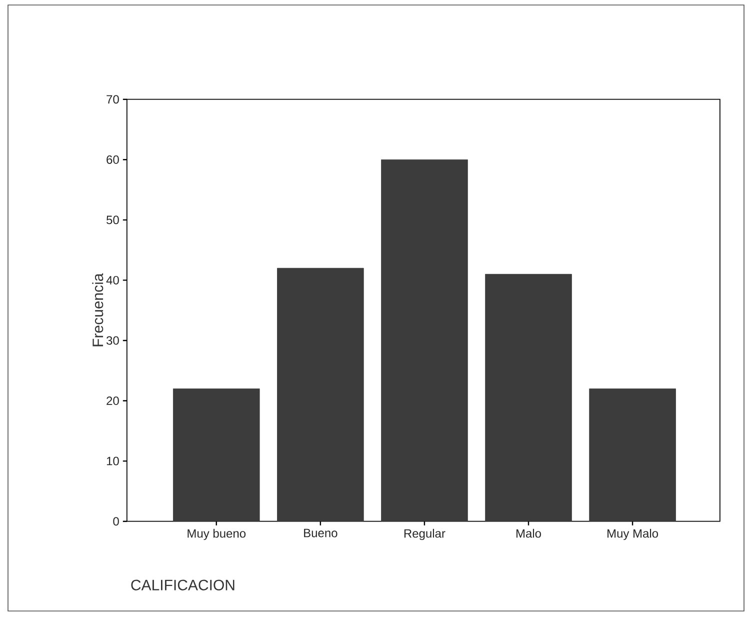 The image size is (747, 619). What do you see at coordinates (425, 534) in the screenshot?
I see `x-tick-label: Regular` at bounding box center [425, 534].